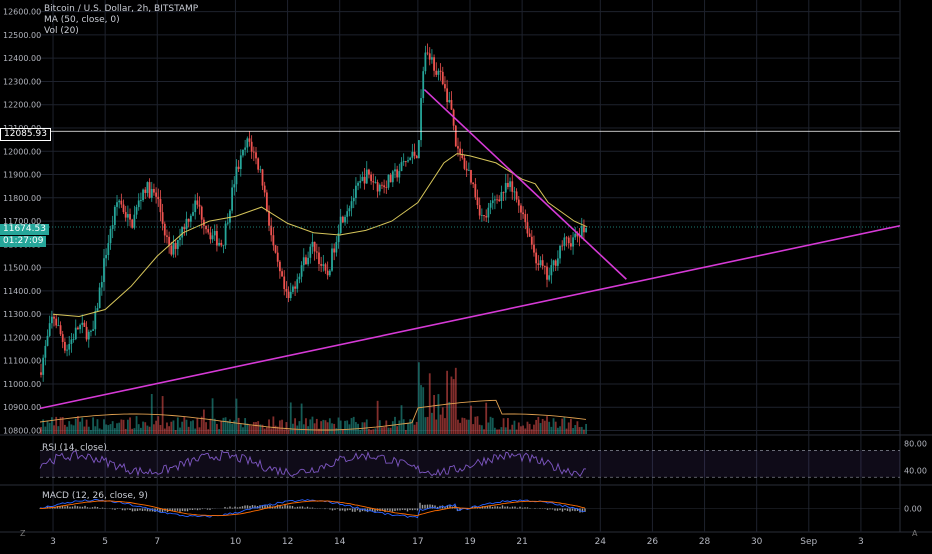 The height and width of the screenshot is (554, 932). What do you see at coordinates (22, 151) in the screenshot?
I see `y-tick-label: 12000.00` at bounding box center [22, 151].